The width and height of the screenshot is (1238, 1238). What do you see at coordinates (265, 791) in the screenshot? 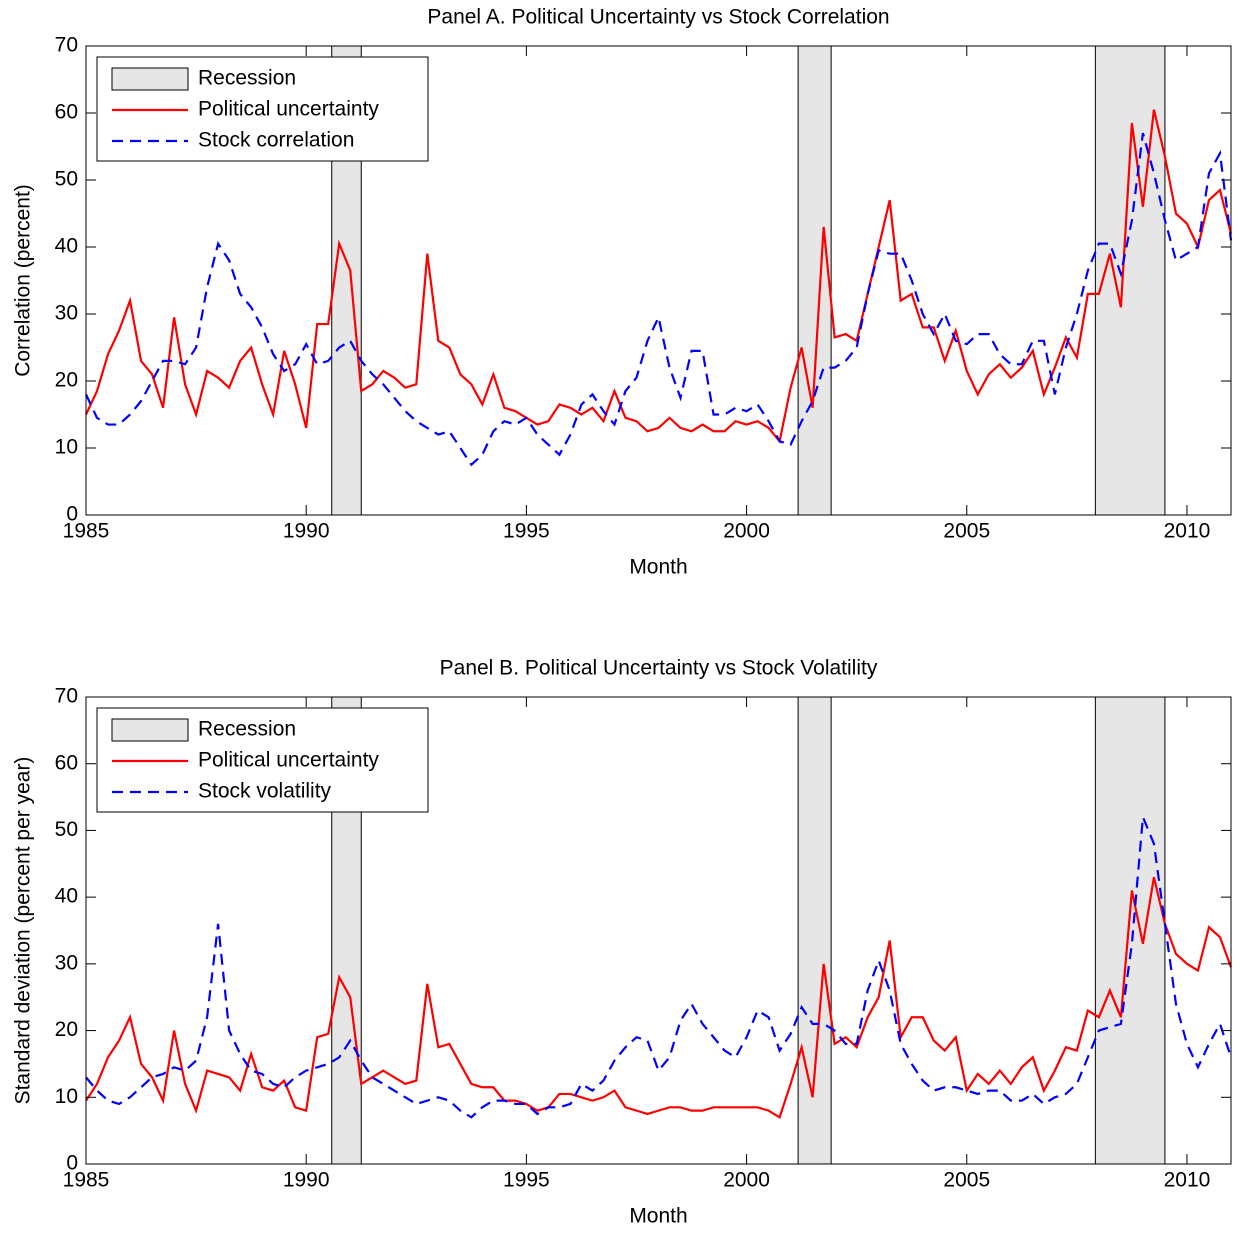
I see `legend-label: Stock volatility` at bounding box center [265, 791].